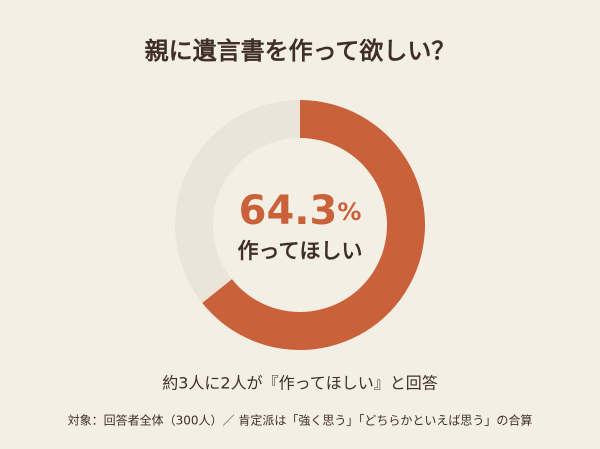 The width and height of the screenshot is (600, 449). Describe the element at coordinates (300, 251) in the screenshot. I see `center-label: 作ってほしい` at that location.